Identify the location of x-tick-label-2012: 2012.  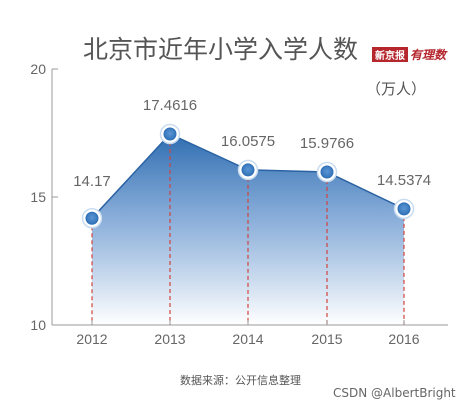
(91, 339).